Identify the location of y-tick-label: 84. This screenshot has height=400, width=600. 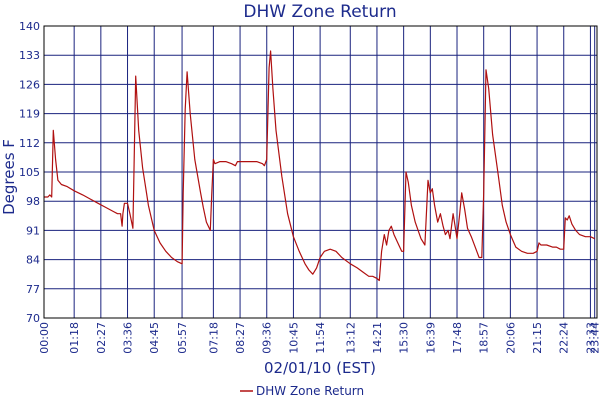
(33, 260).